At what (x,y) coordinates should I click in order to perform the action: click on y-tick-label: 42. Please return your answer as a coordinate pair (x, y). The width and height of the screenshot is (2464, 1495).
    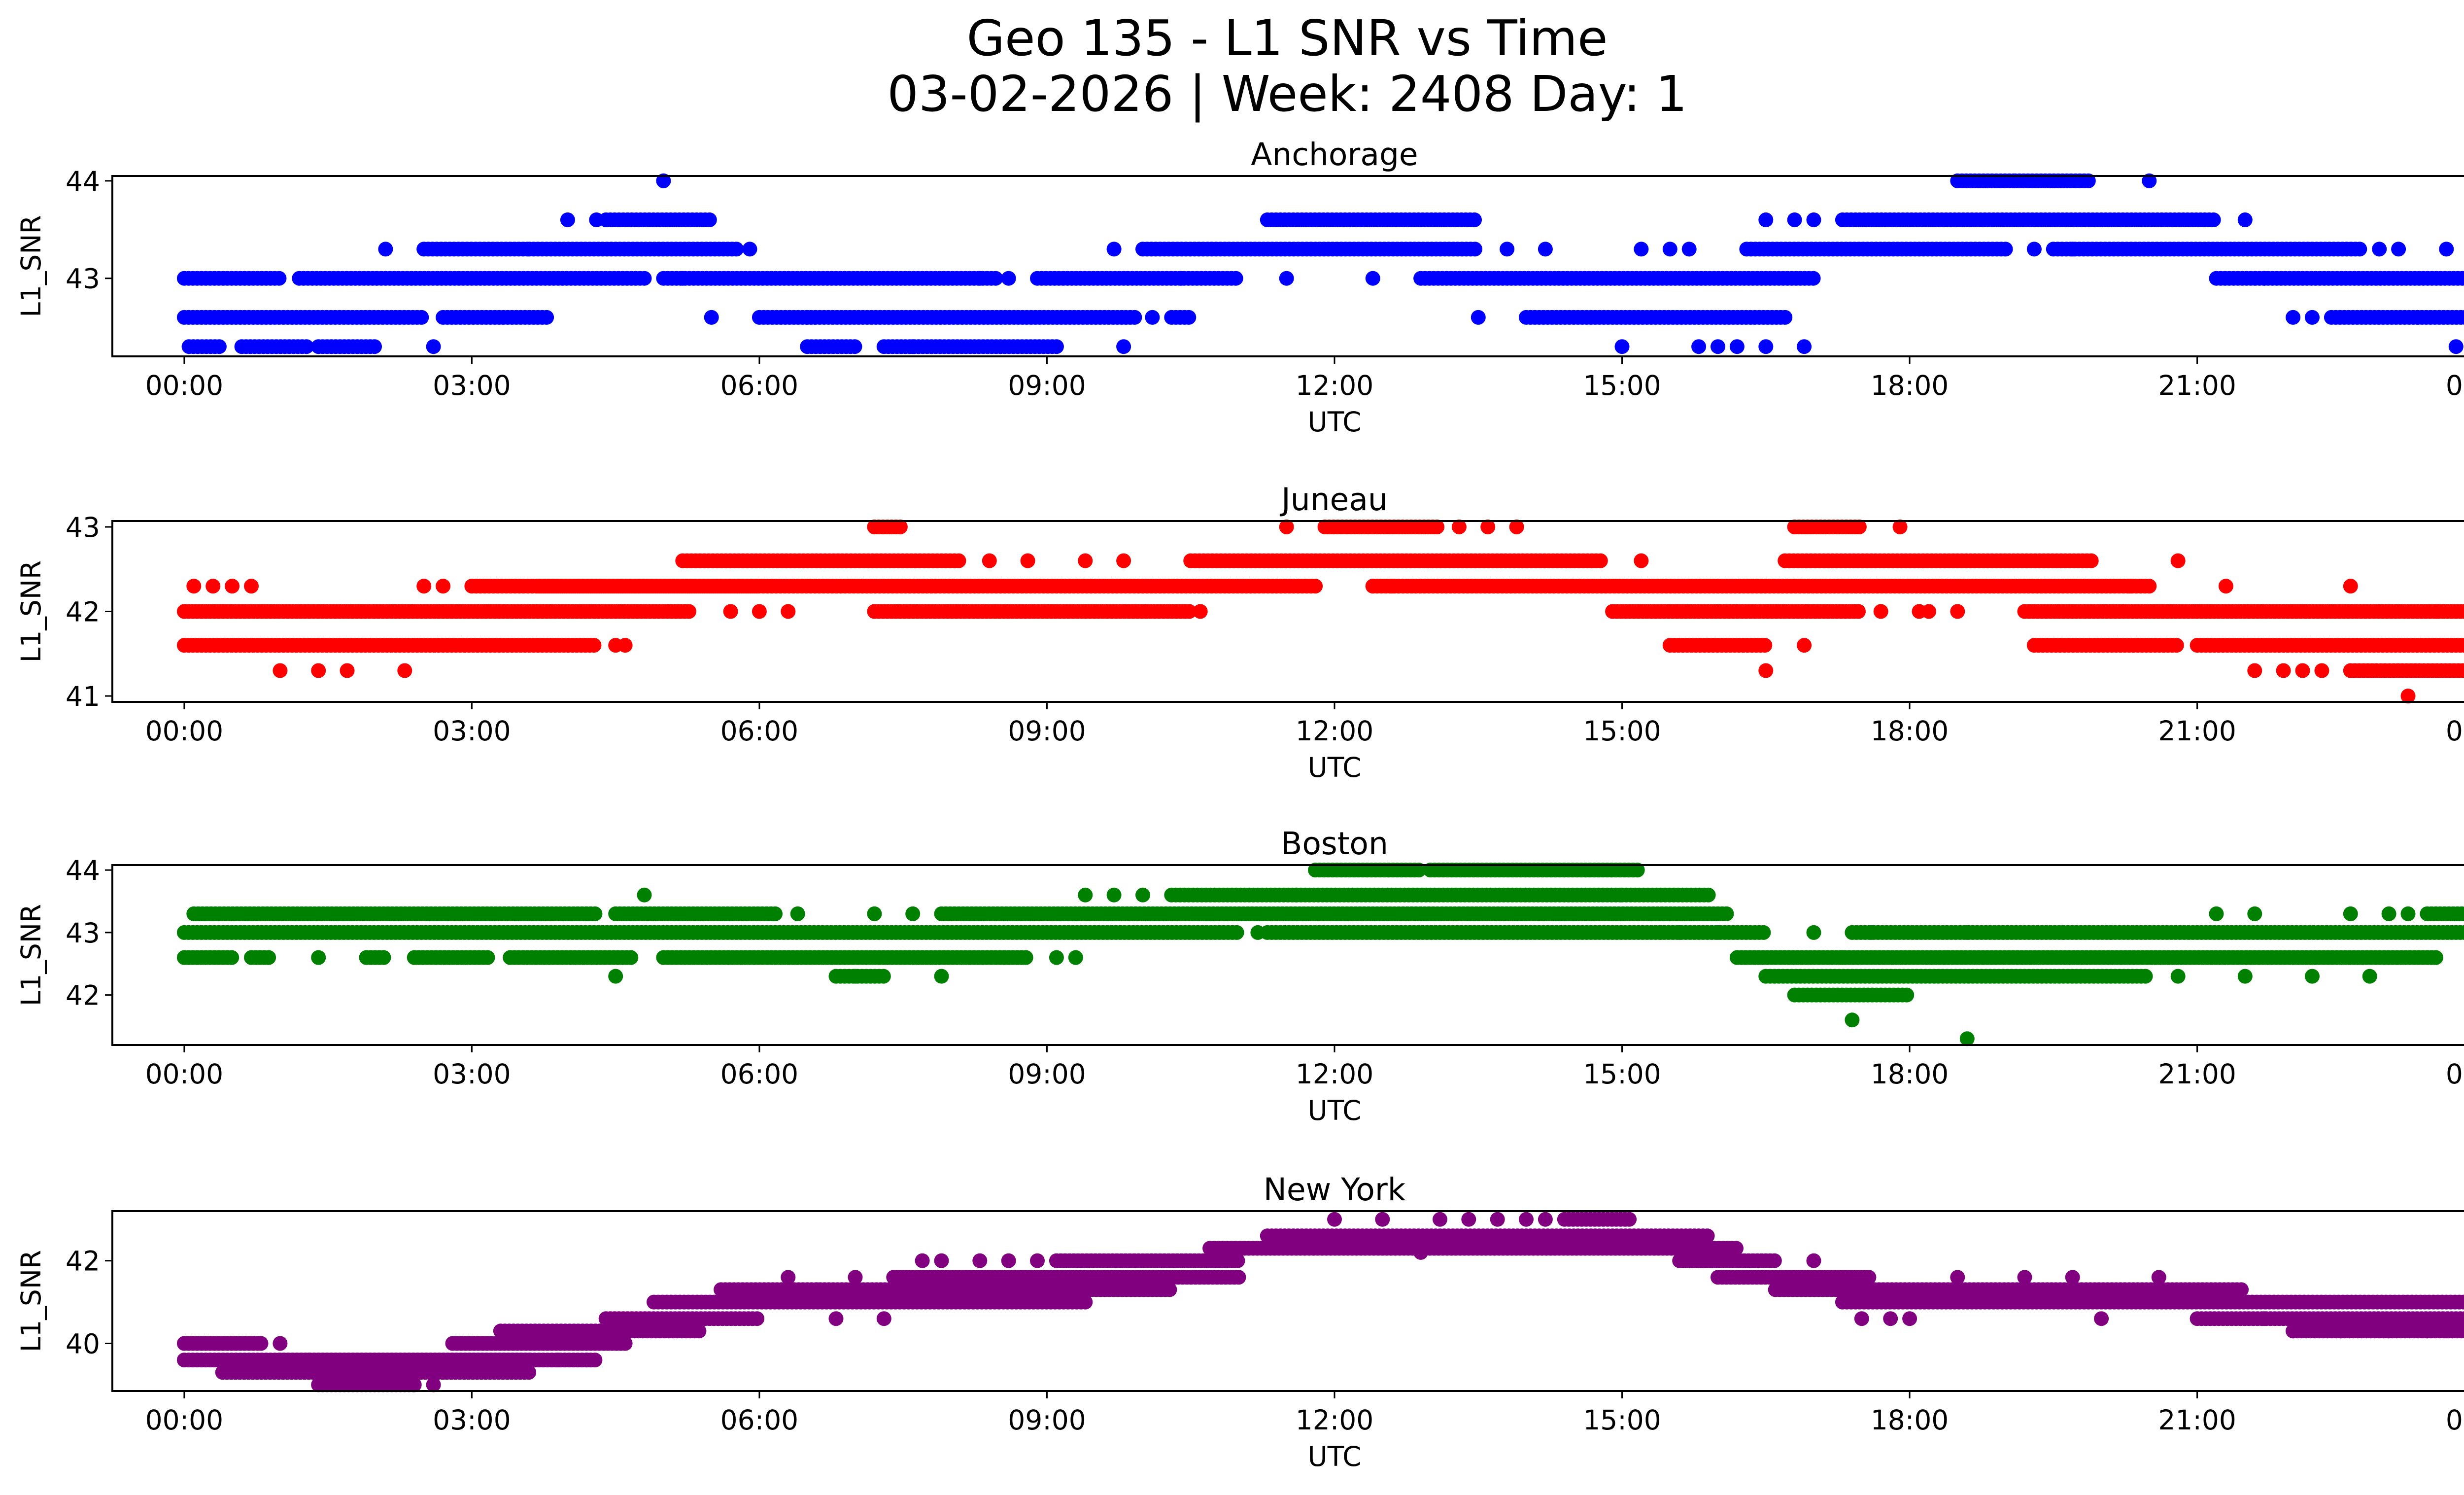
    Looking at the image, I should click on (83, 612).